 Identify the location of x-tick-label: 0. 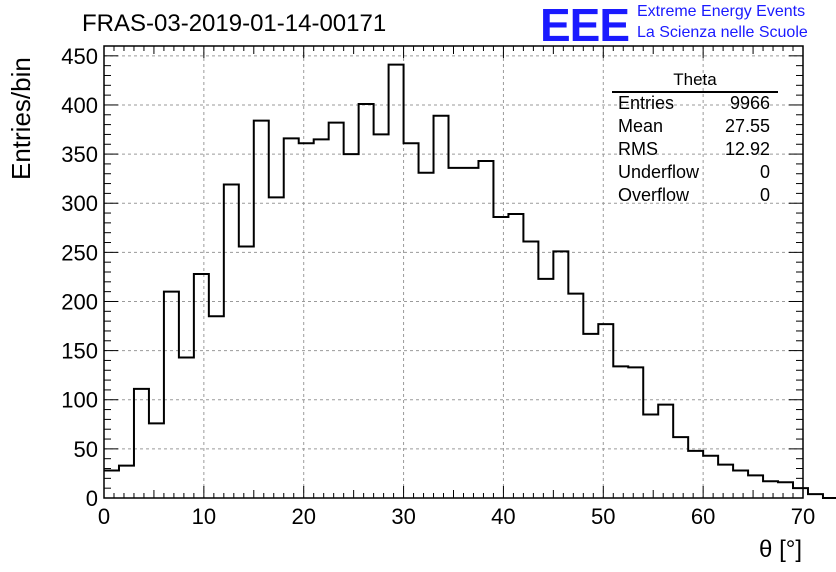
(104, 516).